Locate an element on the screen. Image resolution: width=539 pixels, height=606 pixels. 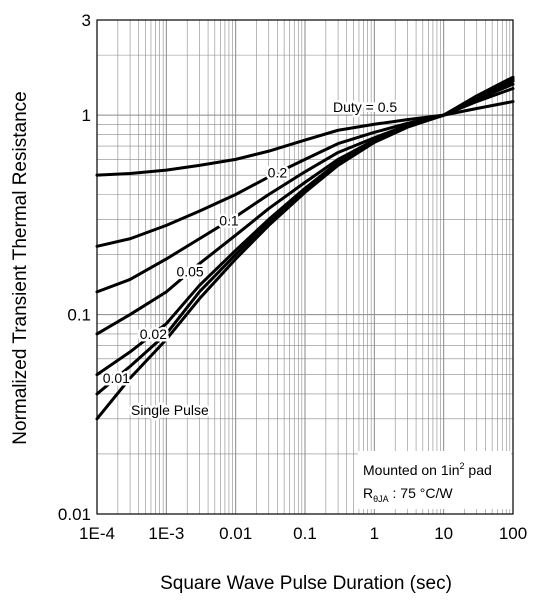
duty-label: Duty = 0.5 is located at coordinates (365, 107).